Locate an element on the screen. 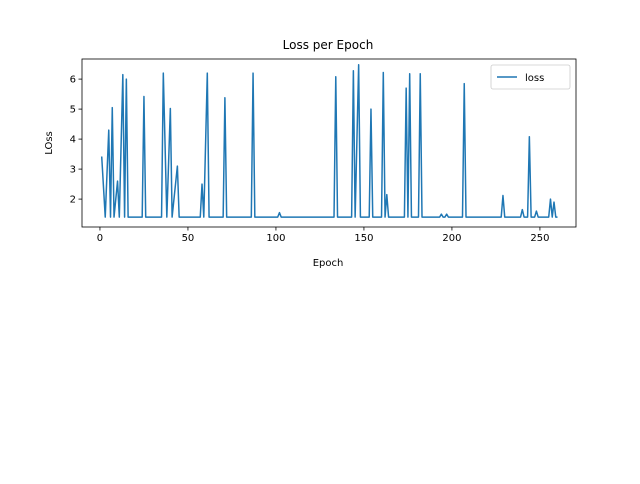 The image size is (640, 484). y-tick-label: 6 is located at coordinates (73, 80).